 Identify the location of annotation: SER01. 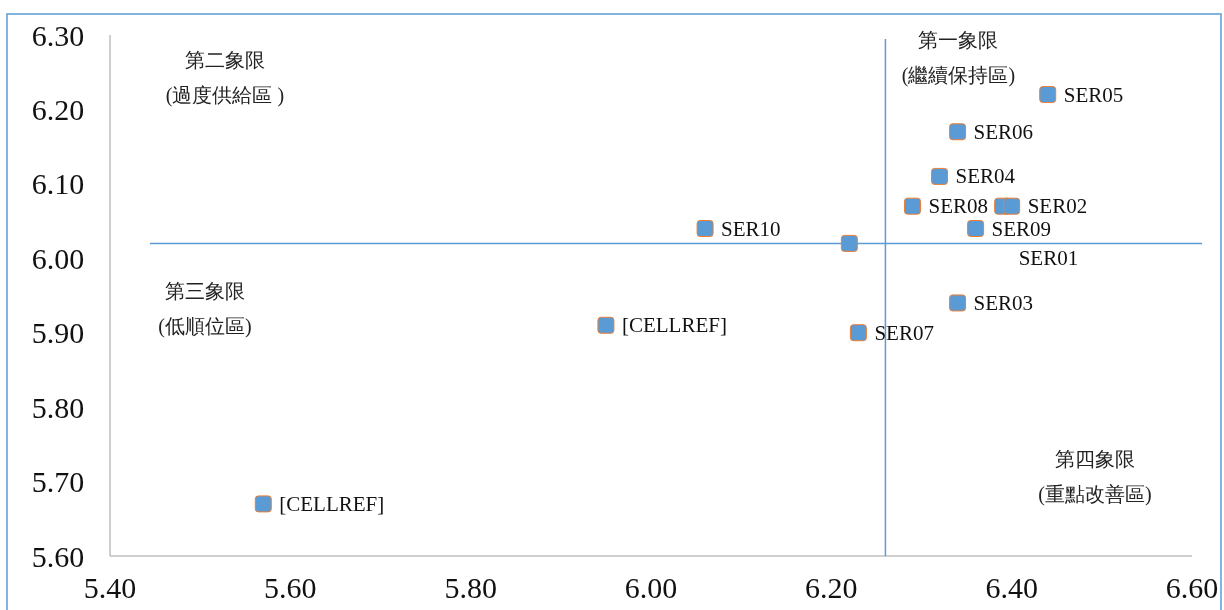
(1048, 258).